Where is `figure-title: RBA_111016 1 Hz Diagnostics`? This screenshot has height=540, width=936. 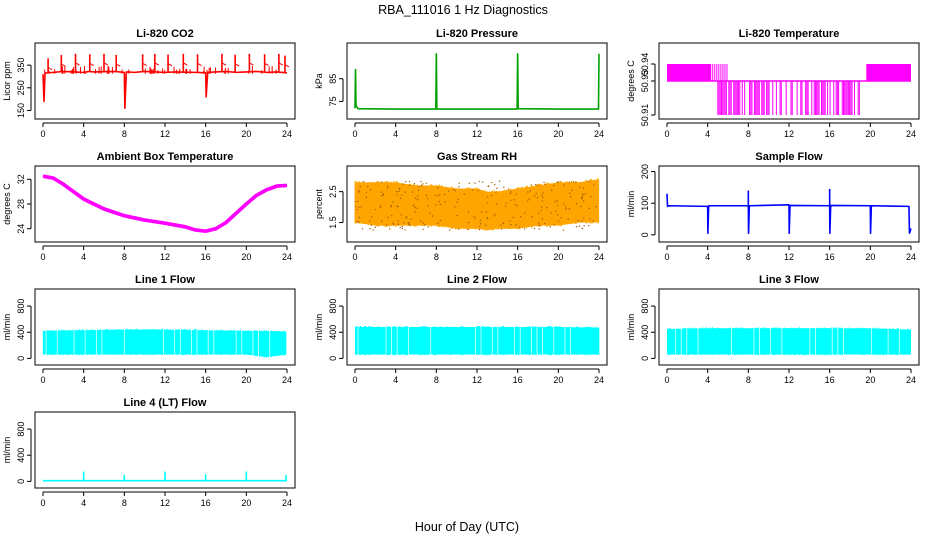 figure-title: RBA_111016 1 Hz Diagnostics is located at coordinates (463, 10).